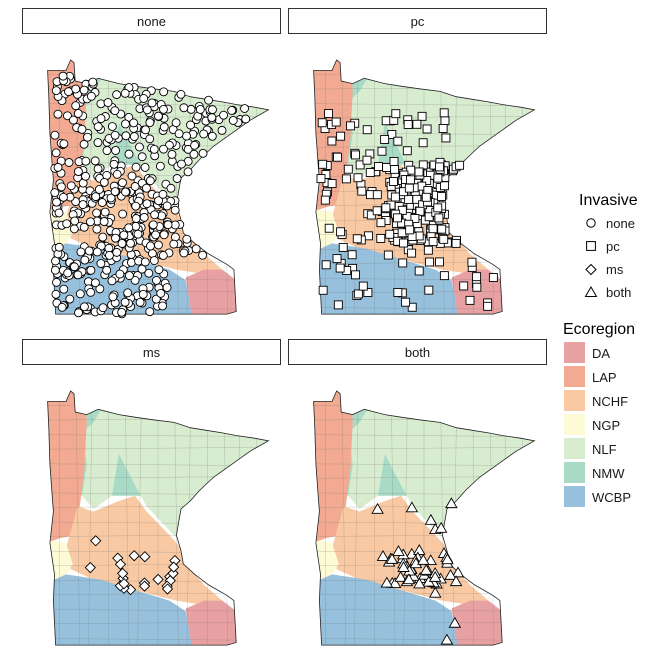 Image resolution: width=672 pixels, height=672 pixels. What do you see at coordinates (574, 352) in the screenshot?
I see `ecoregion-swatch-da` at bounding box center [574, 352].